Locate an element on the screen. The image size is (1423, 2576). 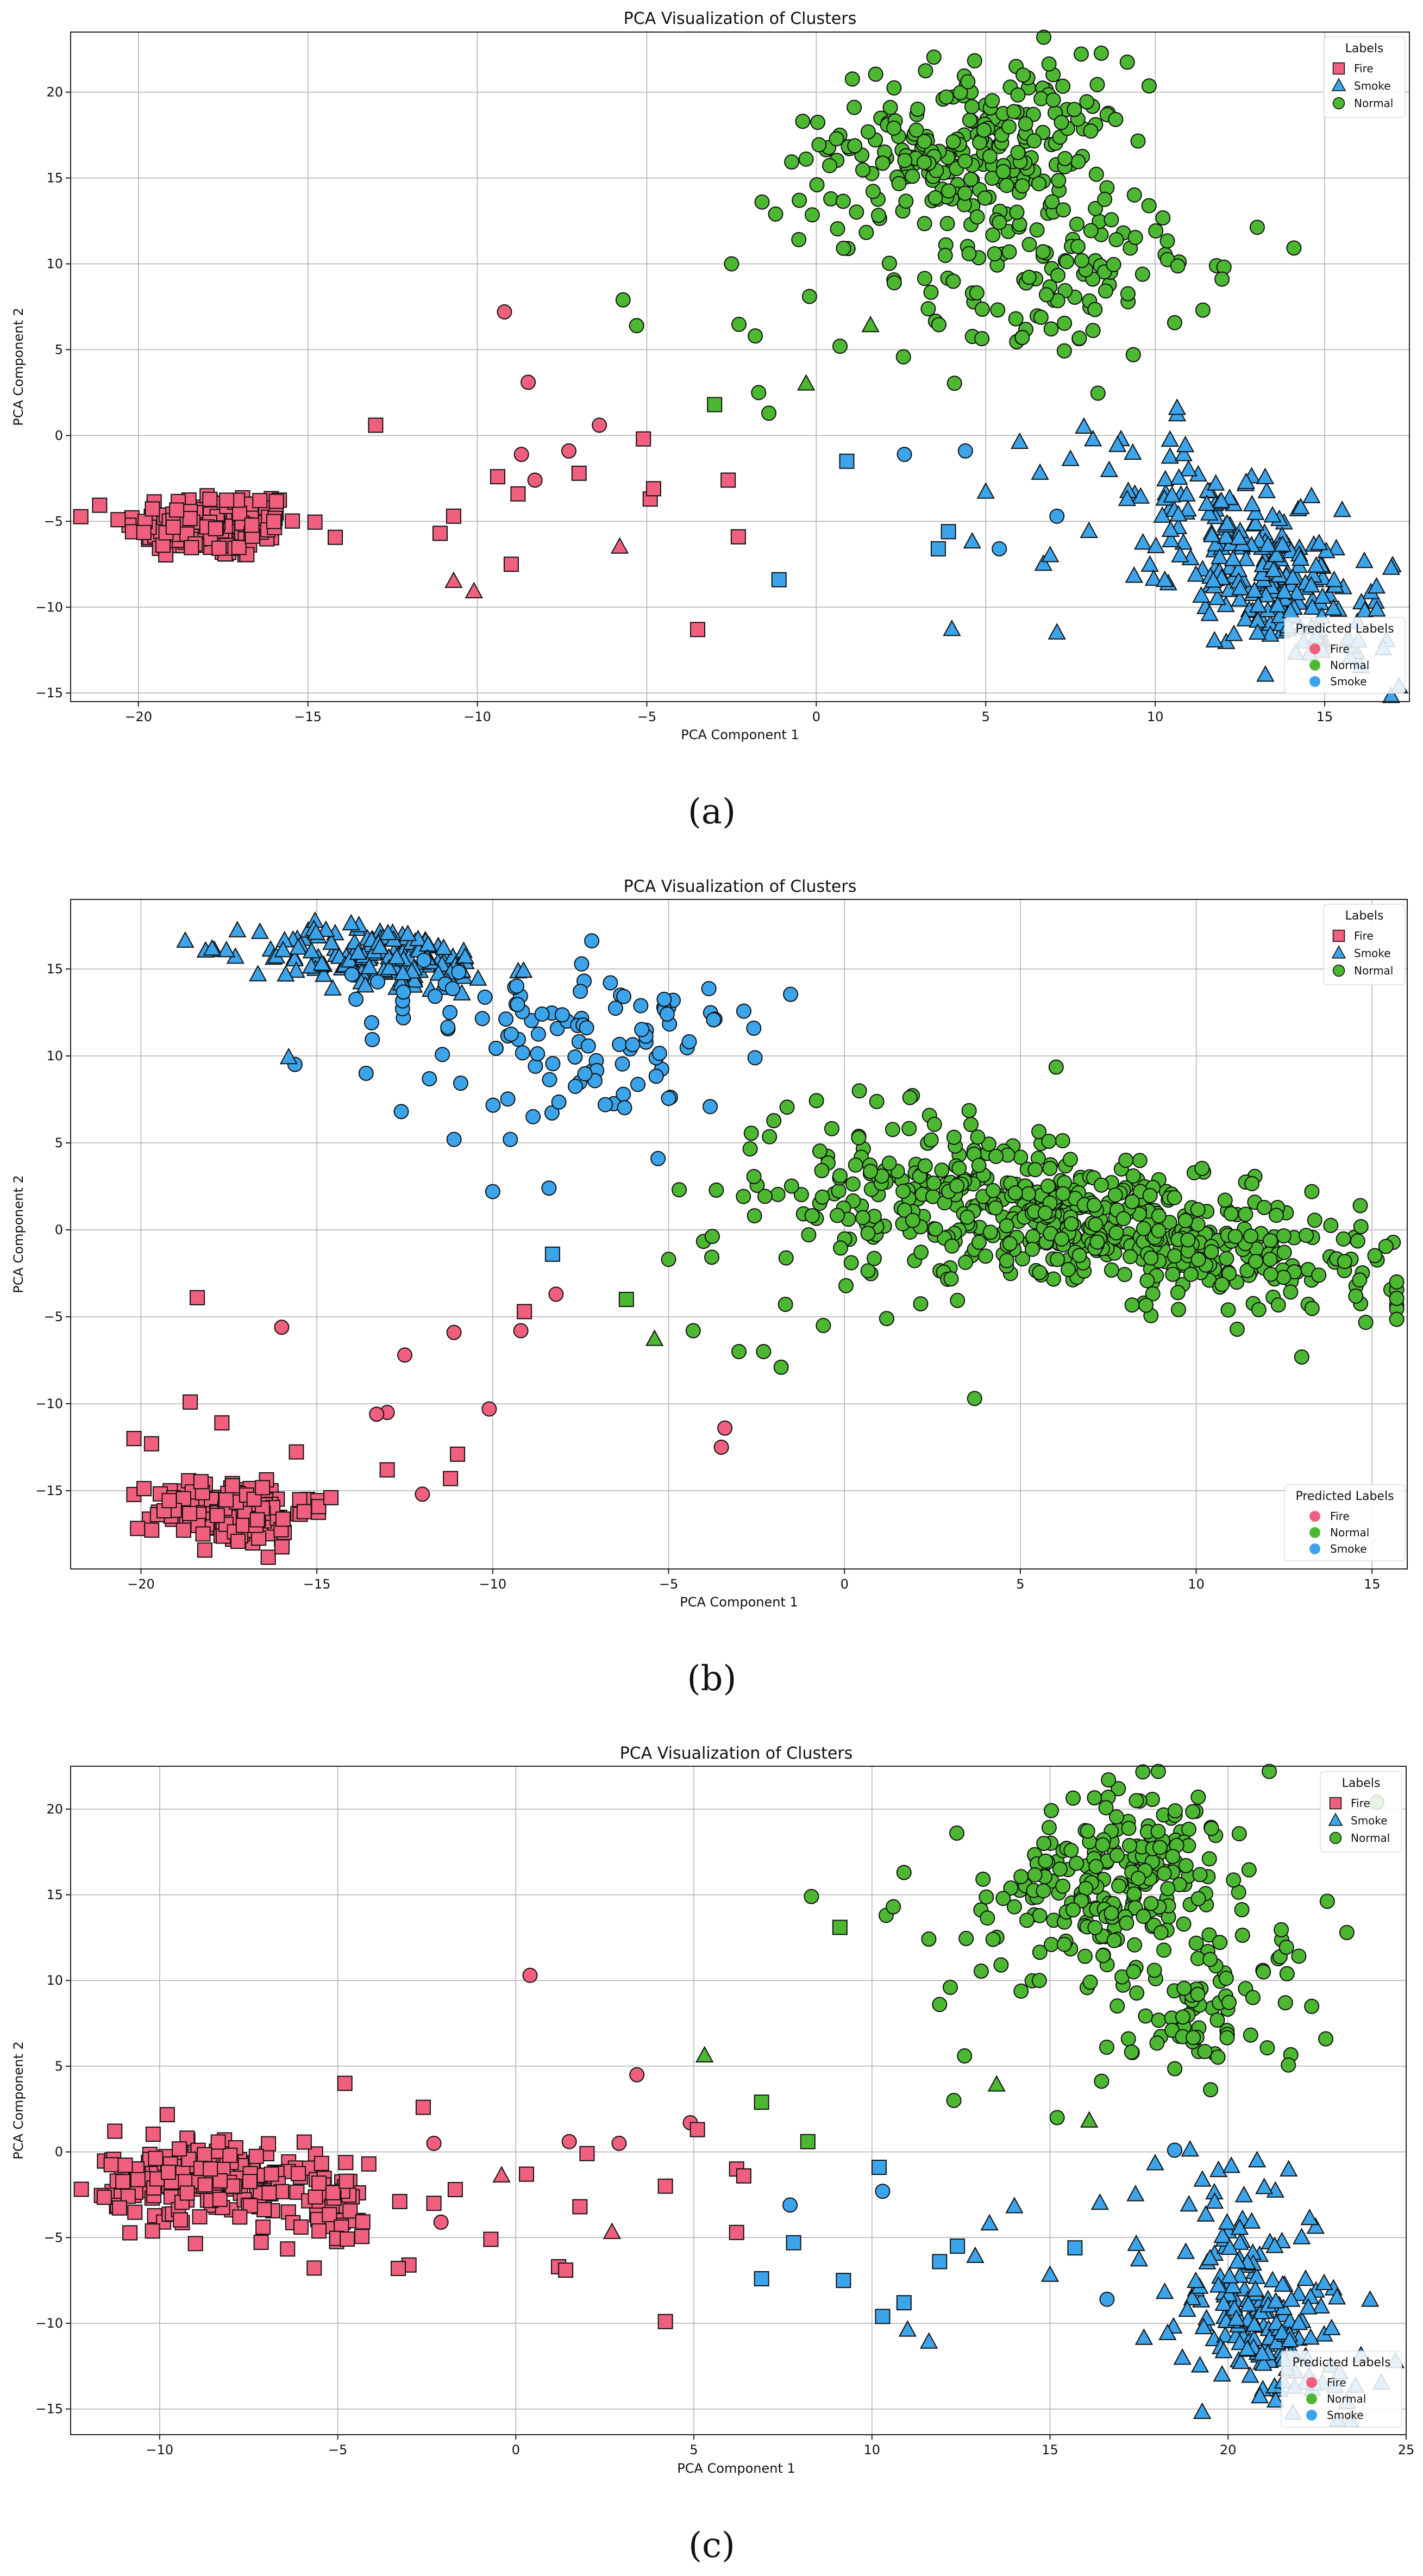
x-tick-label: 5 is located at coordinates (1020, 1585).